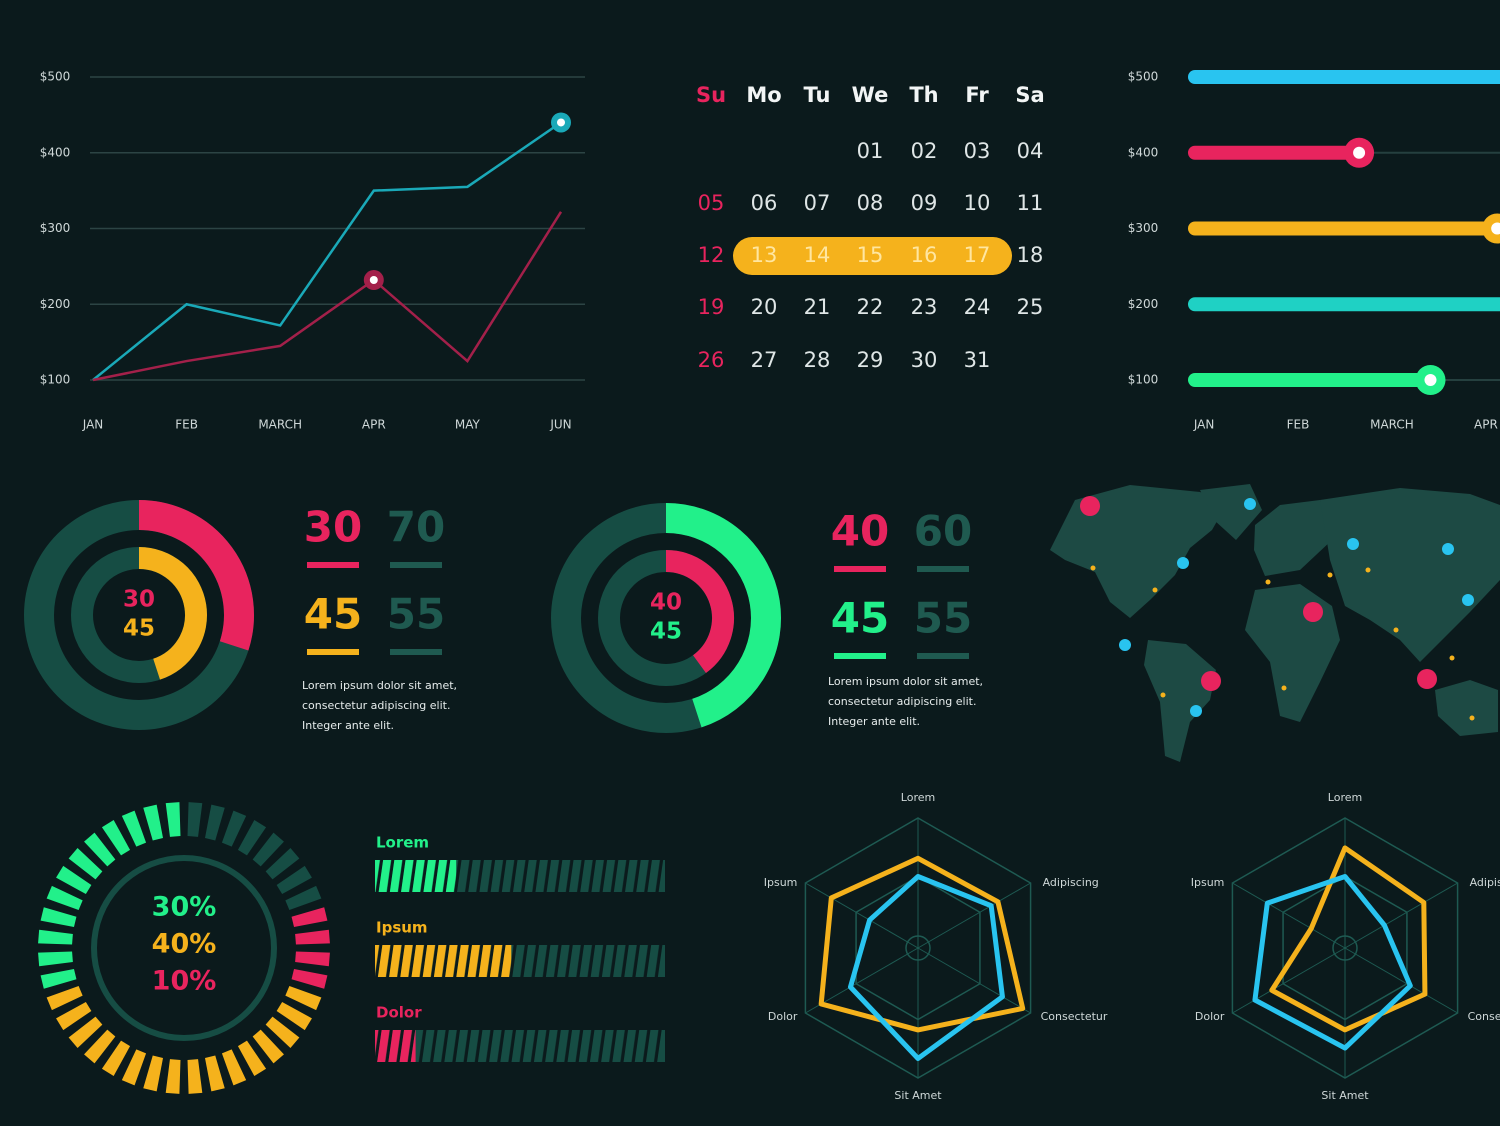 The width and height of the screenshot is (1500, 1126). I want to click on calendar-day: 19, so click(711, 307).